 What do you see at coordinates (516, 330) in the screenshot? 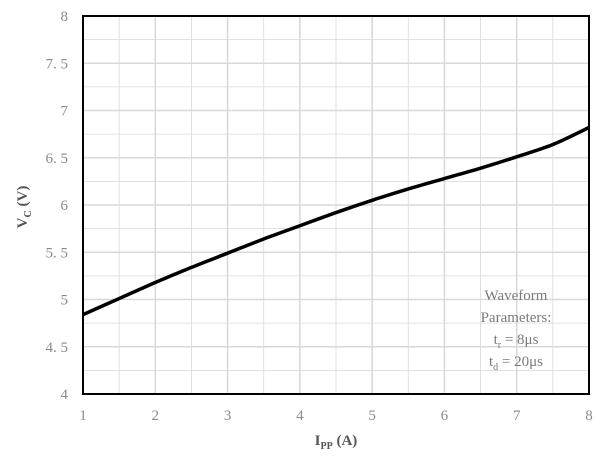
I see `waveform-annotation: Waveform Parameters: tr = 8μs td = 20μs` at bounding box center [516, 330].